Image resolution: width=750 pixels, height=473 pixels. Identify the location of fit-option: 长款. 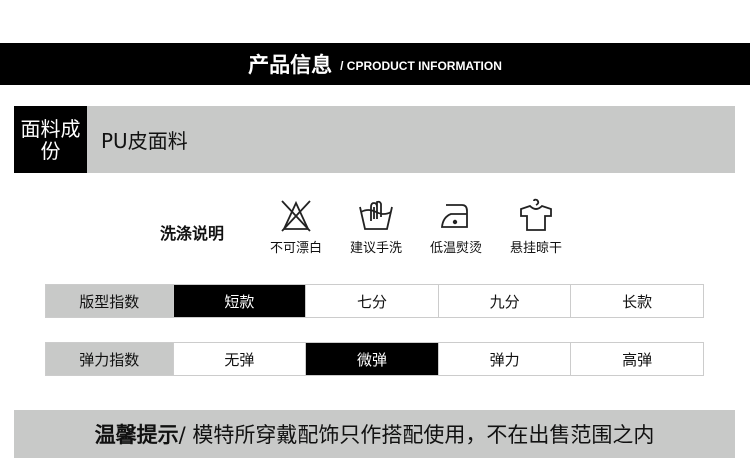
(636, 301).